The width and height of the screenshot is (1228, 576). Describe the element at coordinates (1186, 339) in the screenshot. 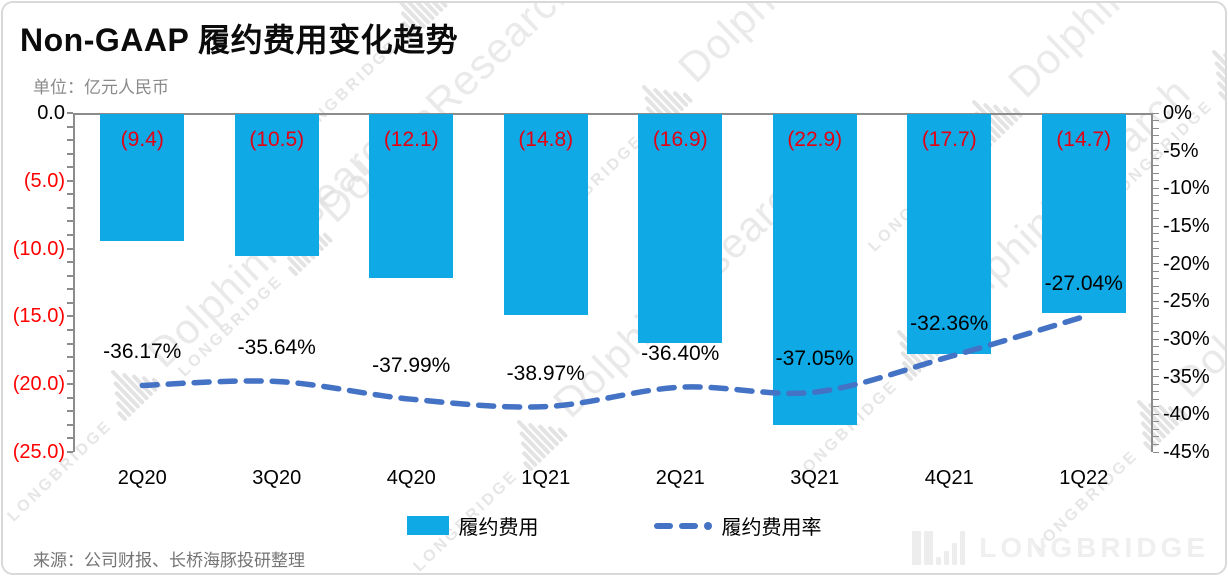

I see `right-axis-label: -30%` at that location.